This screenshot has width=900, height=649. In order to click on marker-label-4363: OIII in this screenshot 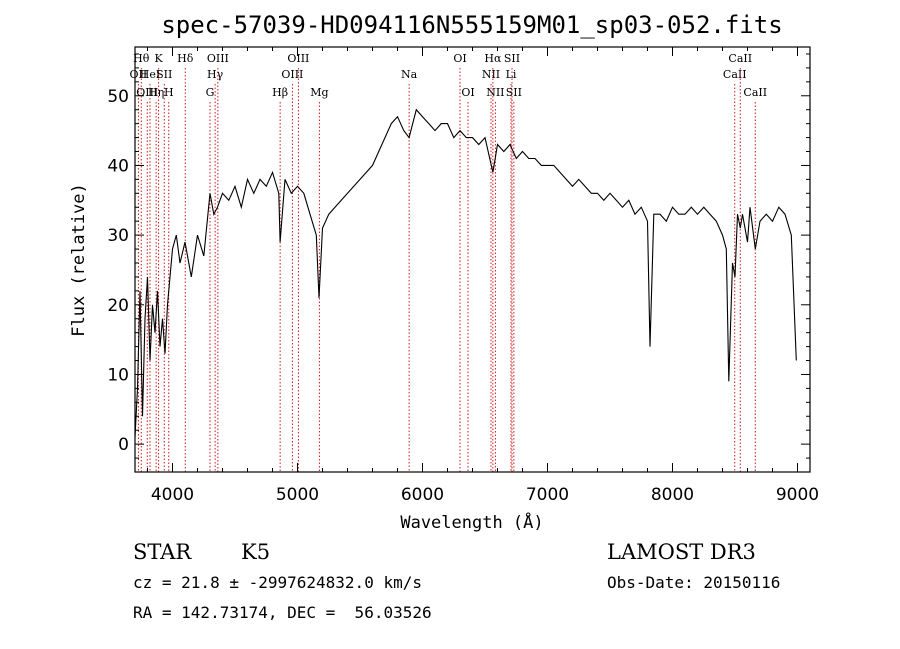, I will do `click(218, 58)`.